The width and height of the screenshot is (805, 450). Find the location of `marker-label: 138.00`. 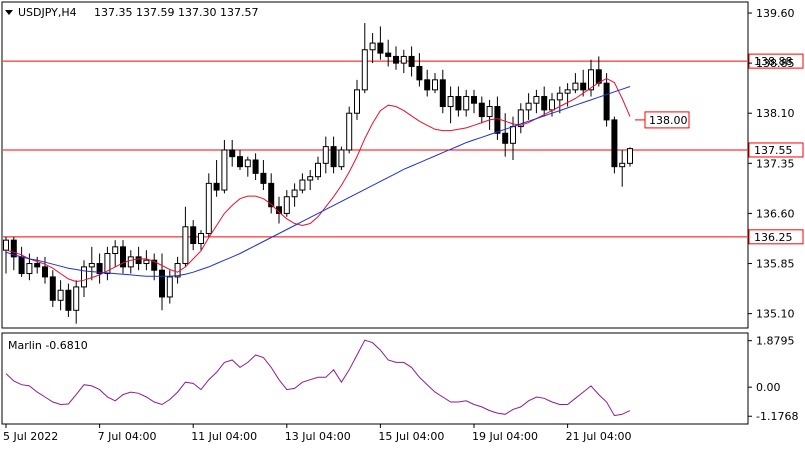

marker-label: 138.00 is located at coordinates (668, 120).